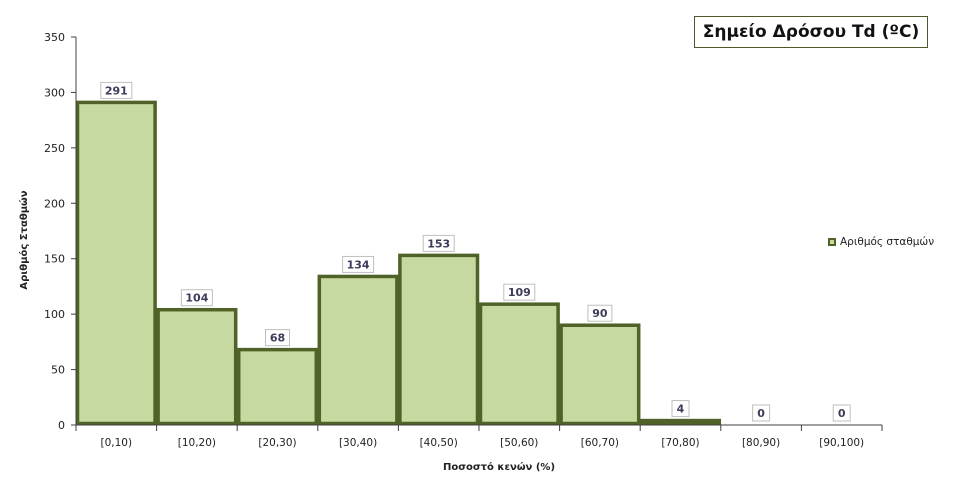 Image resolution: width=953 pixels, height=489 pixels. Describe the element at coordinates (841, 443) in the screenshot. I see `x-tick-label: [90,100)` at that location.